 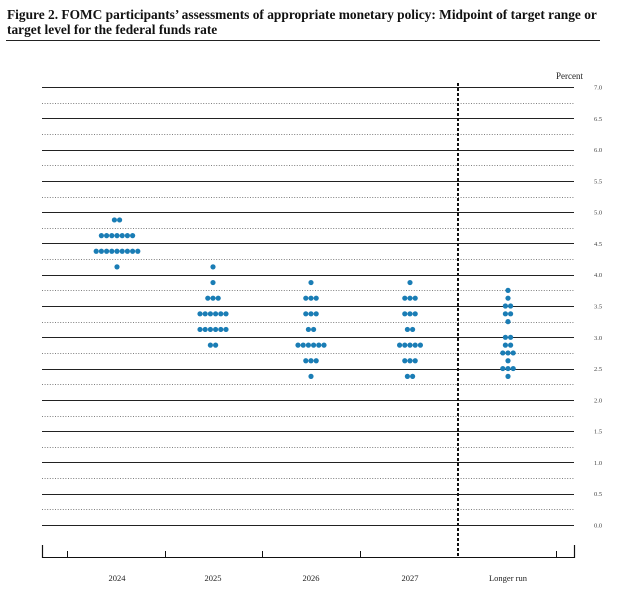 What do you see at coordinates (508, 578) in the screenshot?
I see `x-category-label: Longer run` at bounding box center [508, 578].